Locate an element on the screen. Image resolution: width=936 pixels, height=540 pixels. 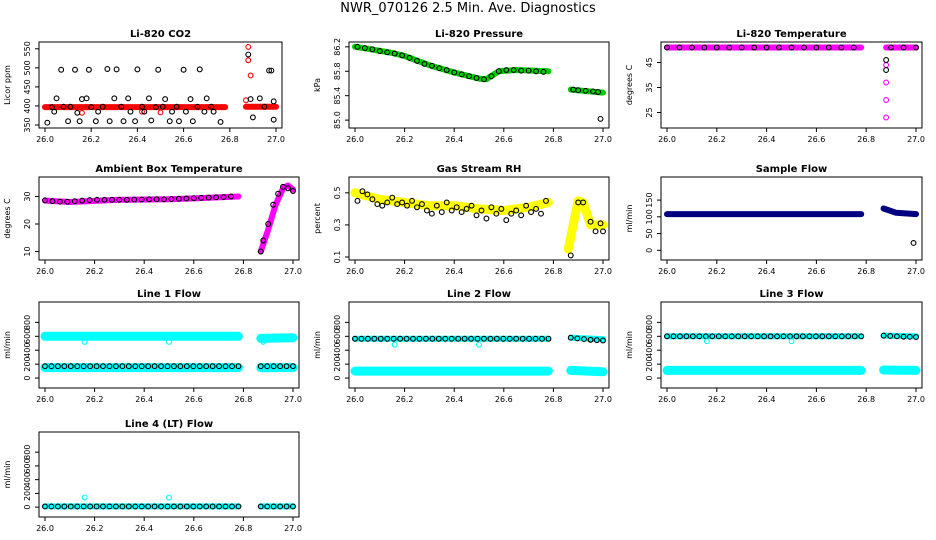
sampleflow-xtick-label: 26.4 is located at coordinates (767, 271).